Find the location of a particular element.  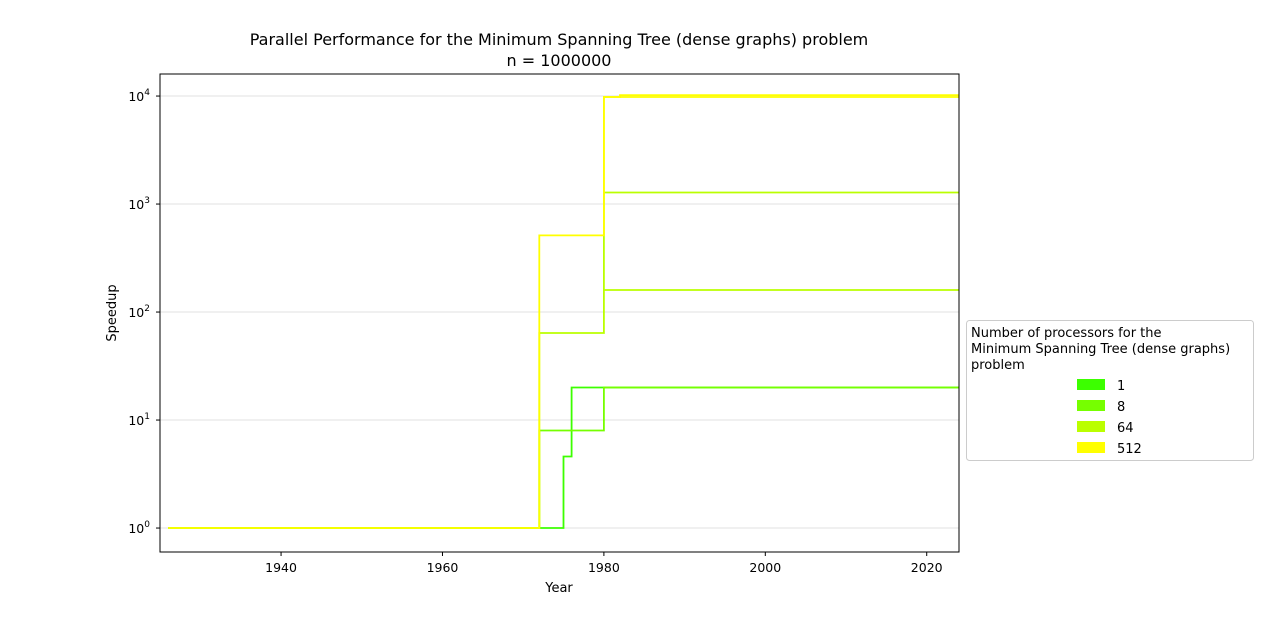

legend-label-8: 8 is located at coordinates (1121, 407).